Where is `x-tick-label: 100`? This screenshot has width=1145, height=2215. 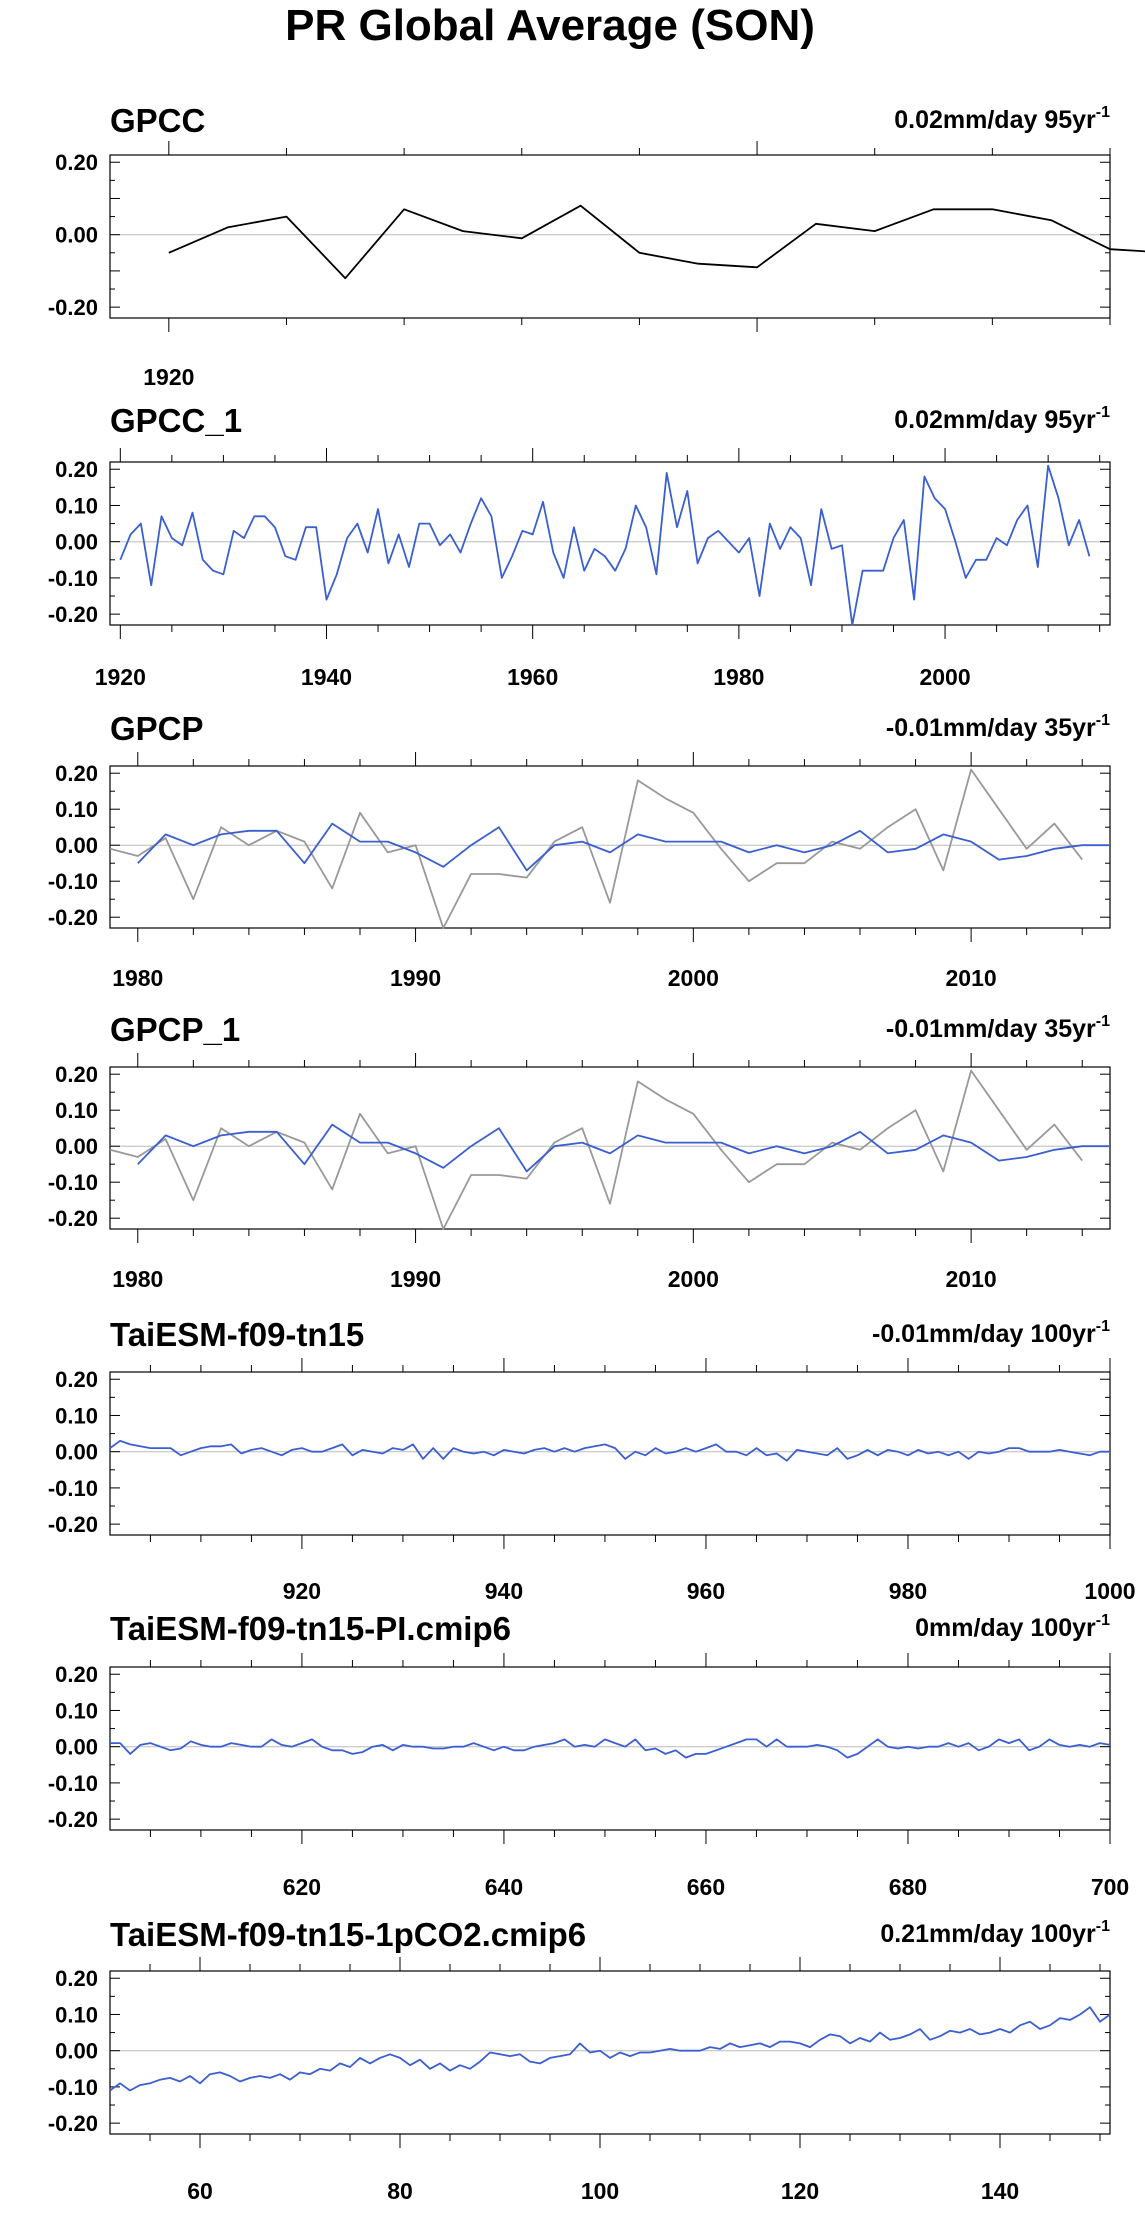 x-tick-label: 100 is located at coordinates (600, 2191).